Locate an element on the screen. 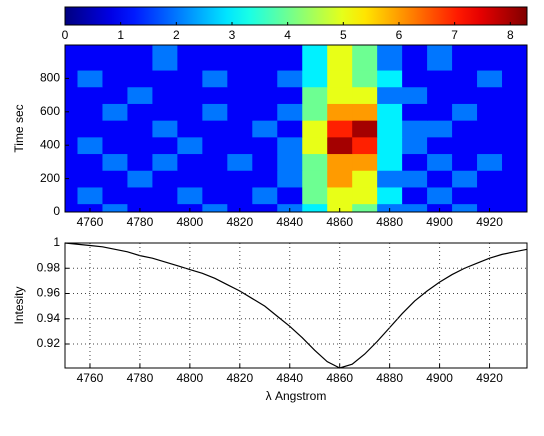 Image resolution: width=544 pixels, height=436 pixels. colorbar-tick-label: 0 is located at coordinates (65, 35).